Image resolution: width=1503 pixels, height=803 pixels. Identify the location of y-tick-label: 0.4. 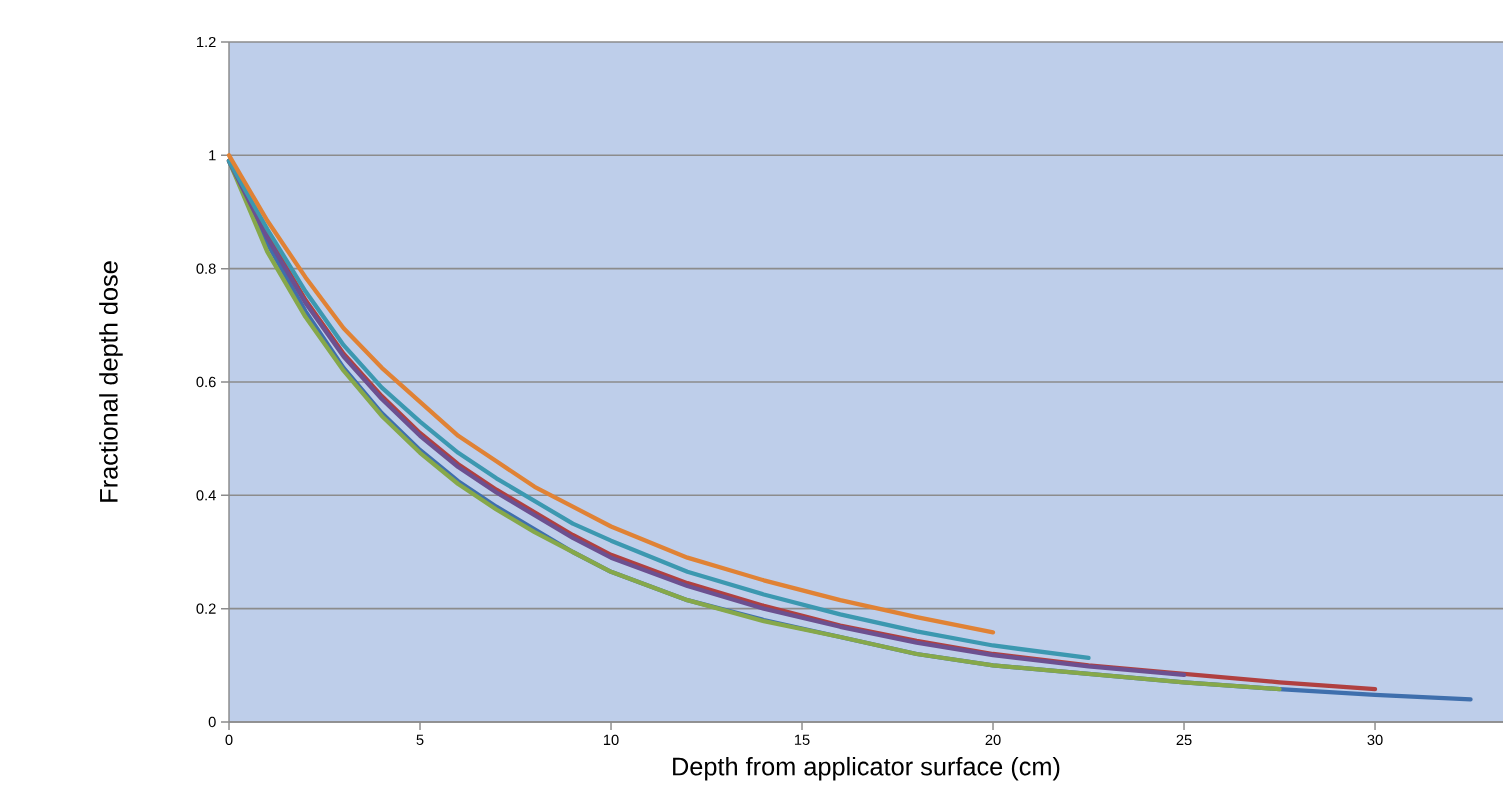
(206, 495).